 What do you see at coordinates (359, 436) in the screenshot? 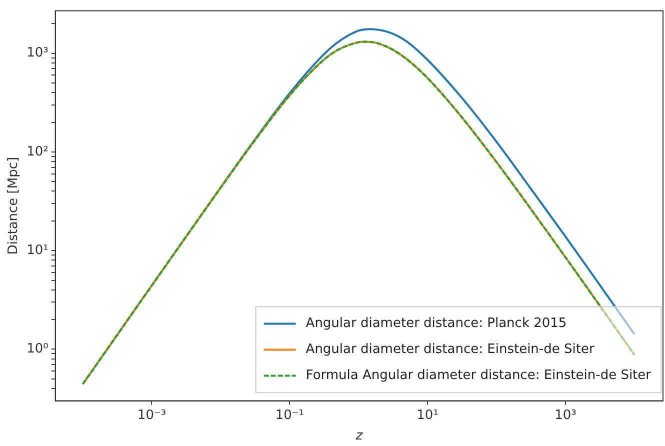
I see `x-axis-title: z` at bounding box center [359, 436].